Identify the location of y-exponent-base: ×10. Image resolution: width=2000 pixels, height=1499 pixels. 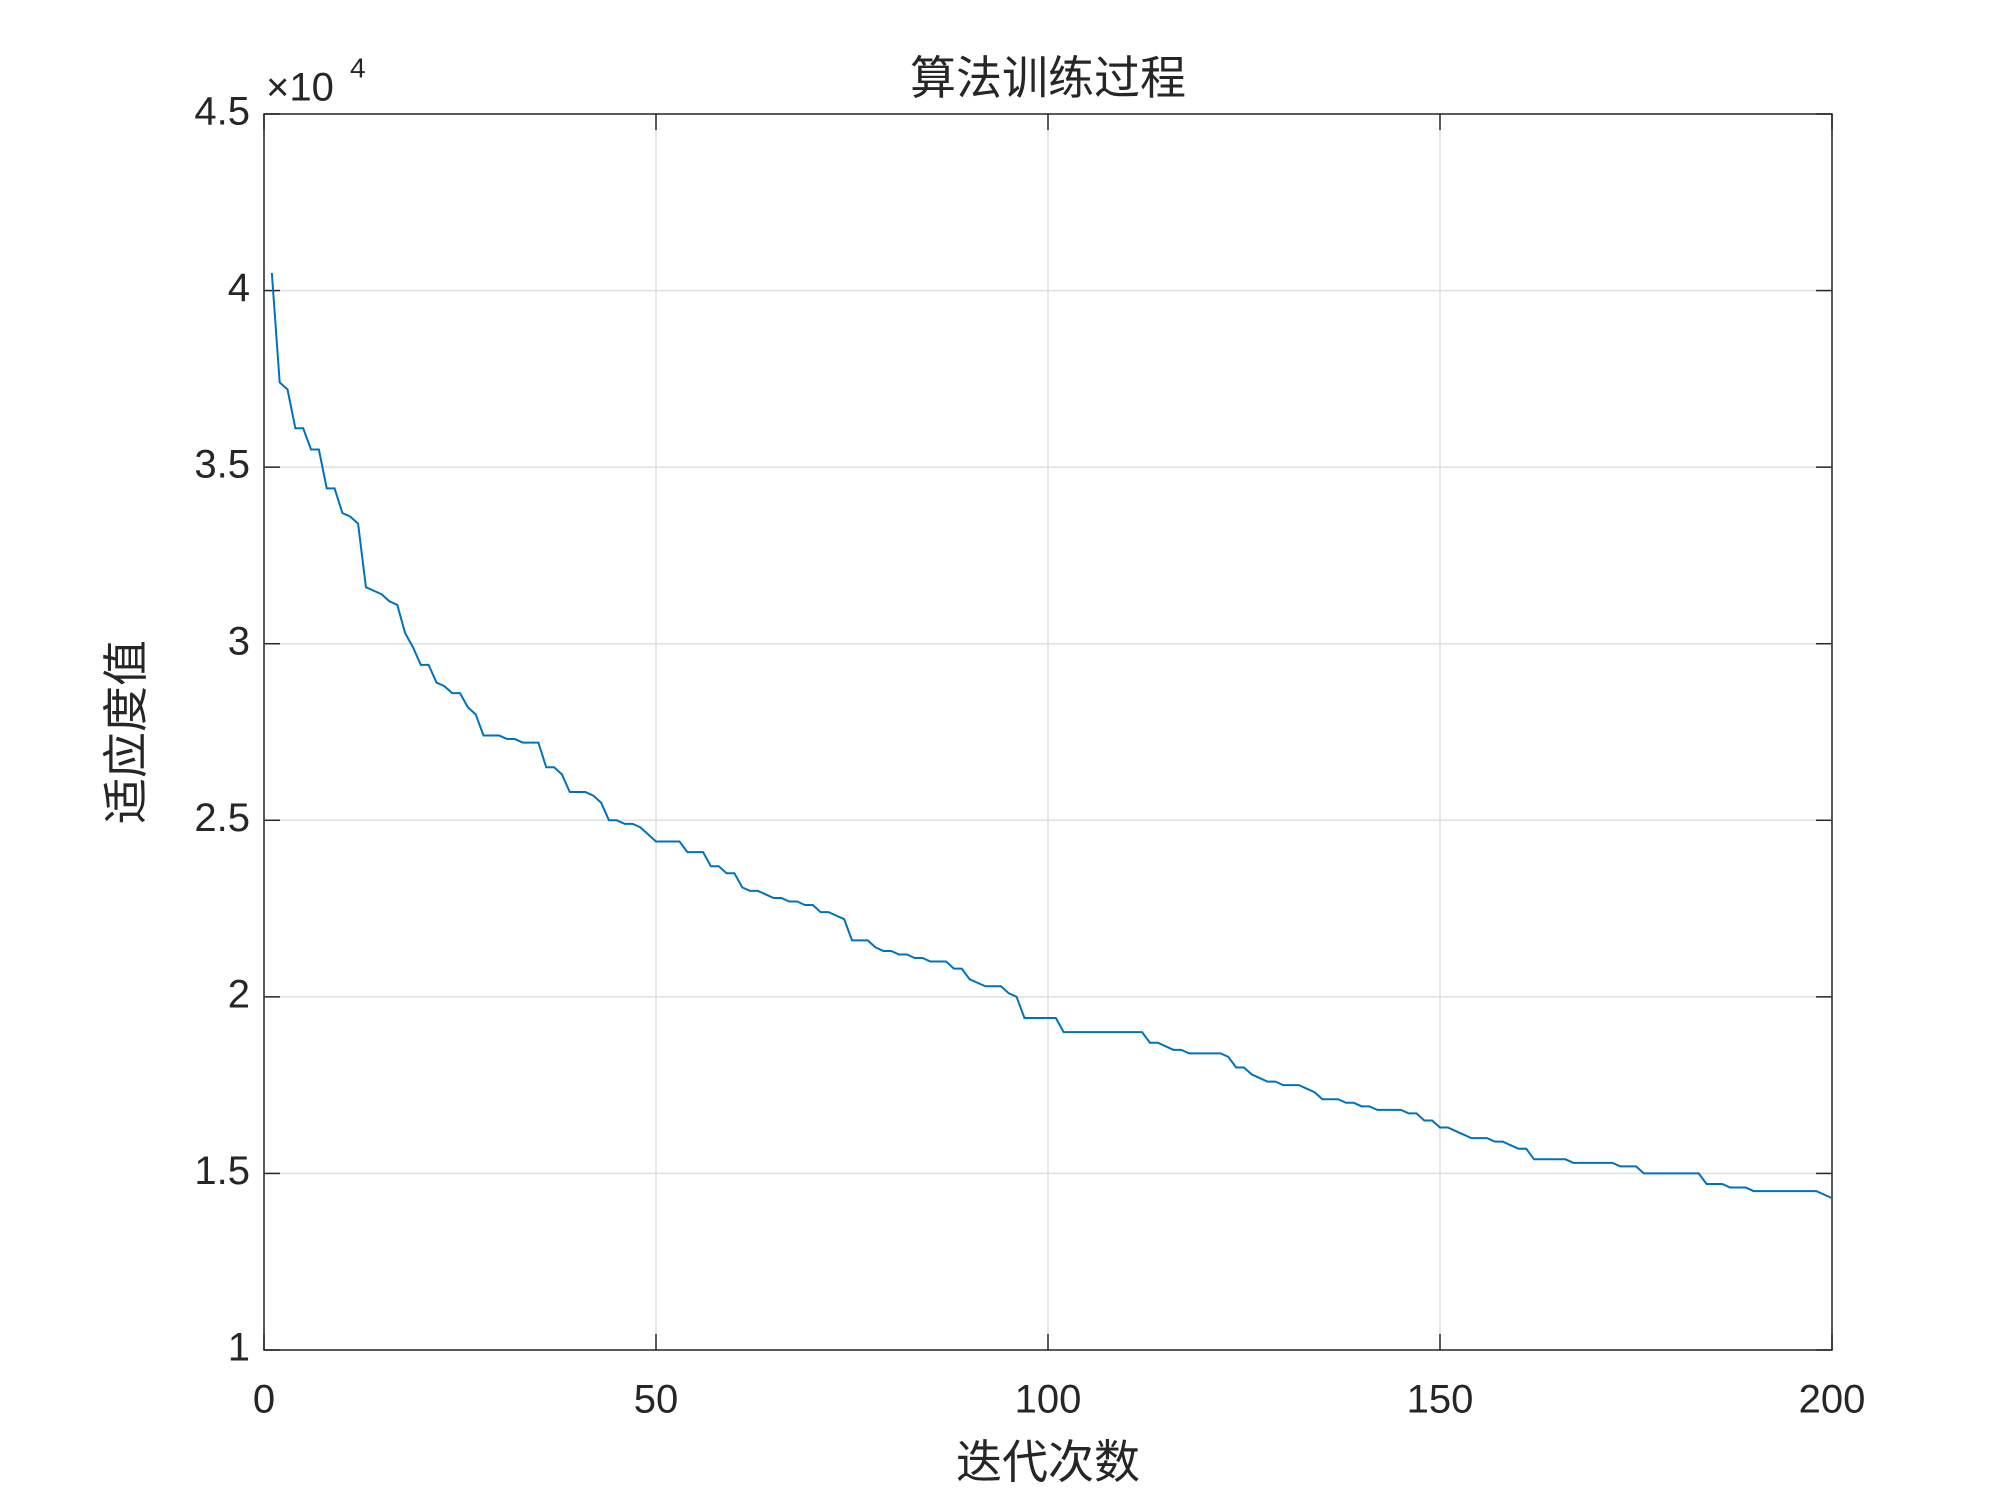
(300, 88).